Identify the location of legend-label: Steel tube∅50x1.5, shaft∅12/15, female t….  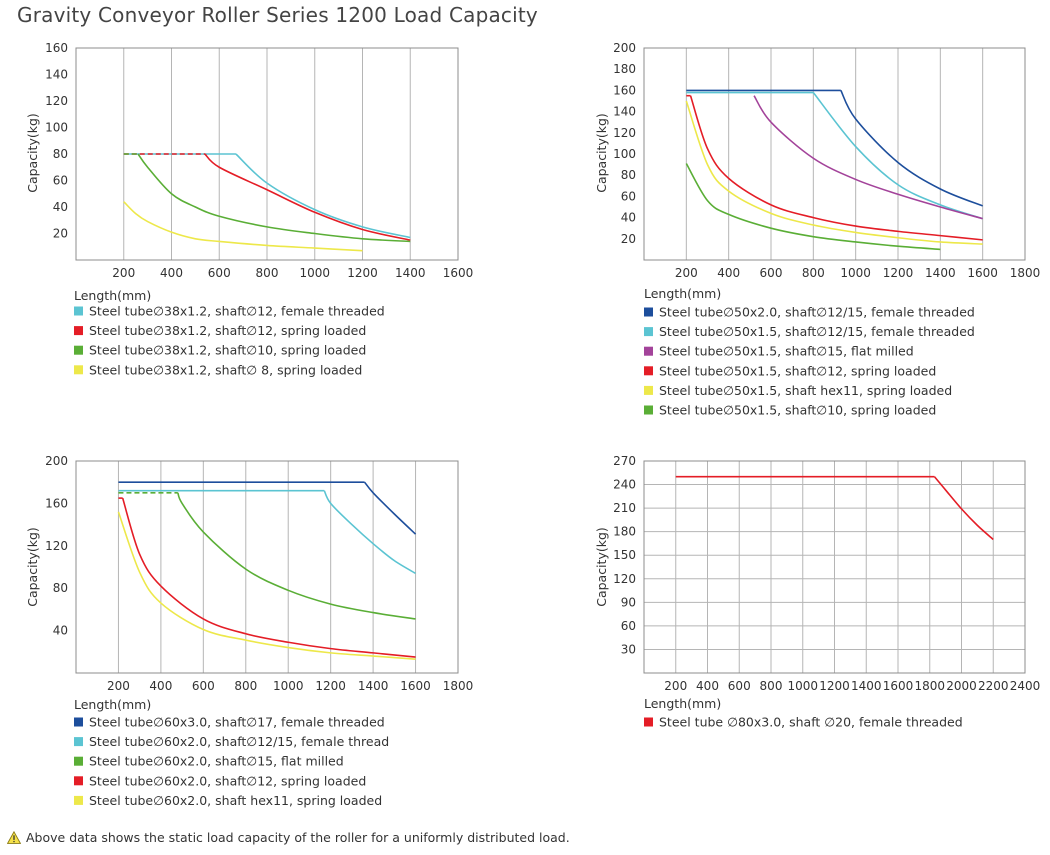
(817, 331).